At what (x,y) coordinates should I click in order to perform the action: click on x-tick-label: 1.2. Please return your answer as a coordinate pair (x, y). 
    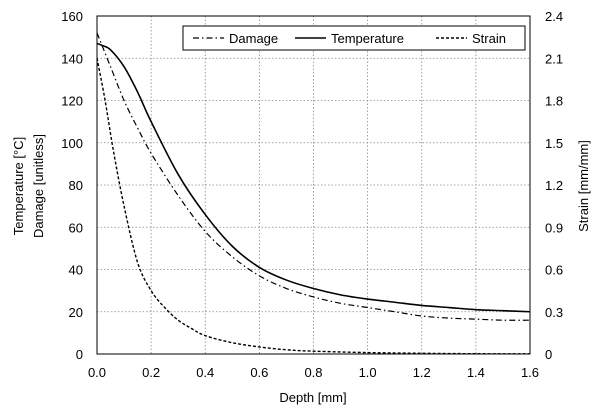
    Looking at the image, I should click on (422, 372).